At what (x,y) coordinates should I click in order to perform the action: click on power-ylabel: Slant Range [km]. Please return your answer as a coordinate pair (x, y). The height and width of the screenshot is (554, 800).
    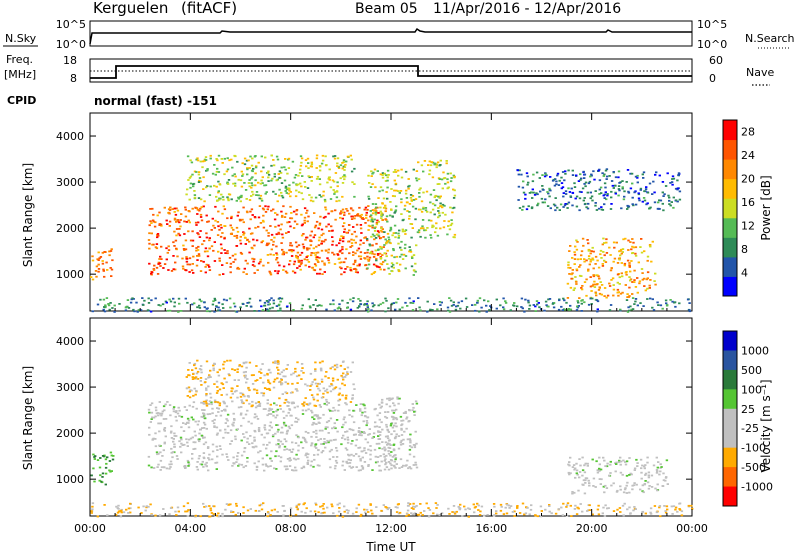
    Looking at the image, I should click on (28, 215).